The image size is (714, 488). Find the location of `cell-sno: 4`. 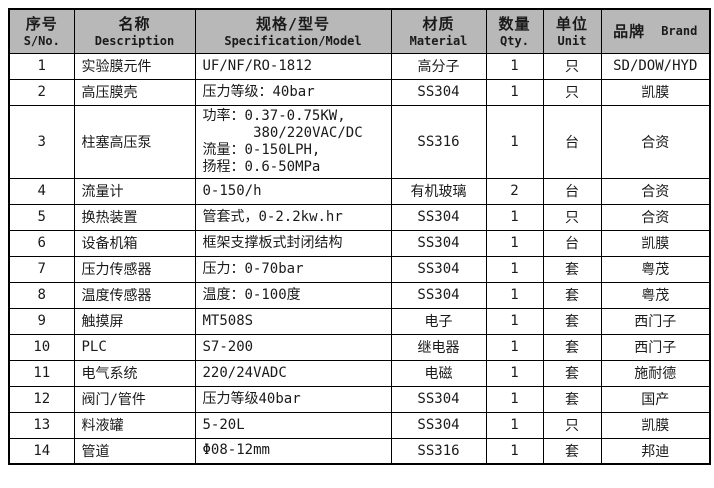

cell-sno: 4 is located at coordinates (41, 191).